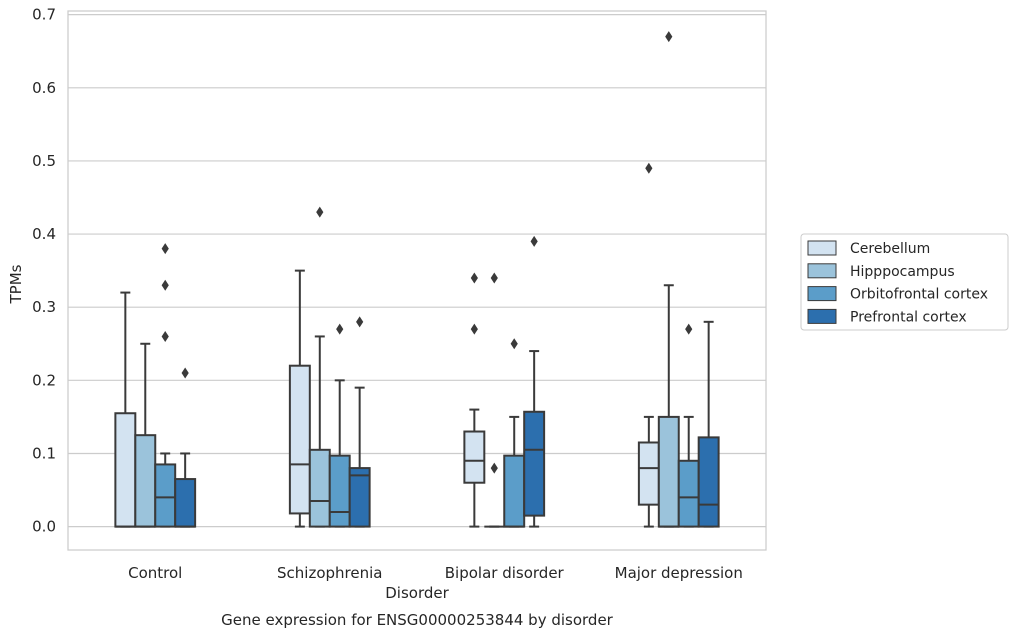 The image size is (1018, 637). What do you see at coordinates (902, 272) in the screenshot?
I see `legend-label: Hipppocampus` at bounding box center [902, 272].